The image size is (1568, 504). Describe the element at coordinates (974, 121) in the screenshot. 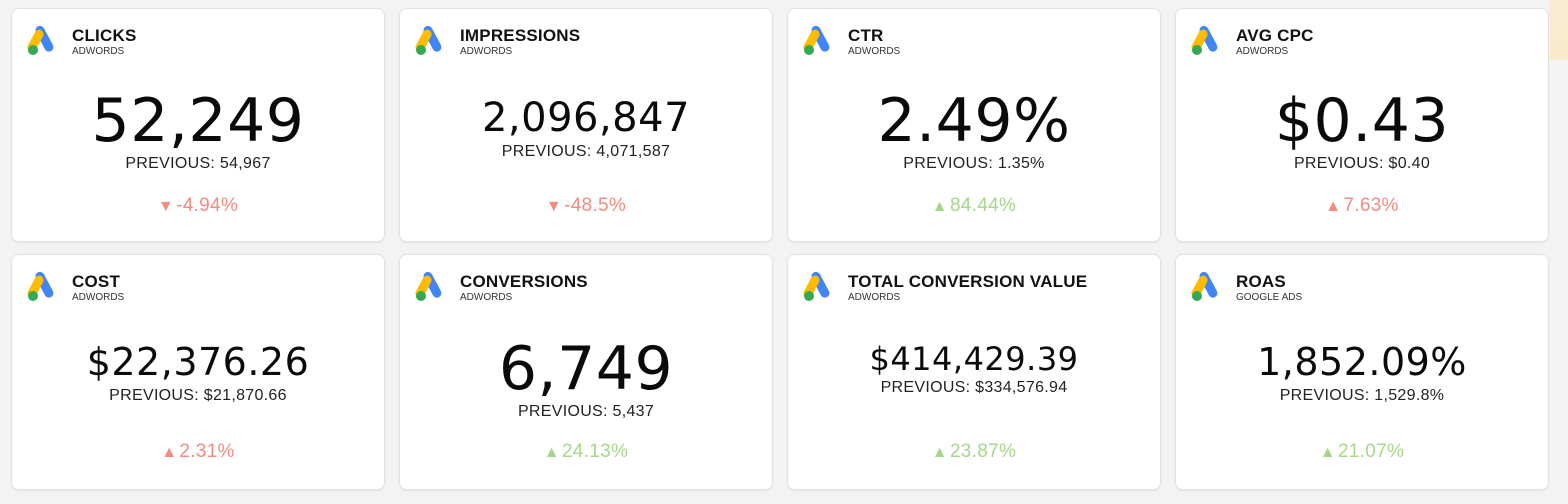

I see `metric-value: 2.49%` at that location.